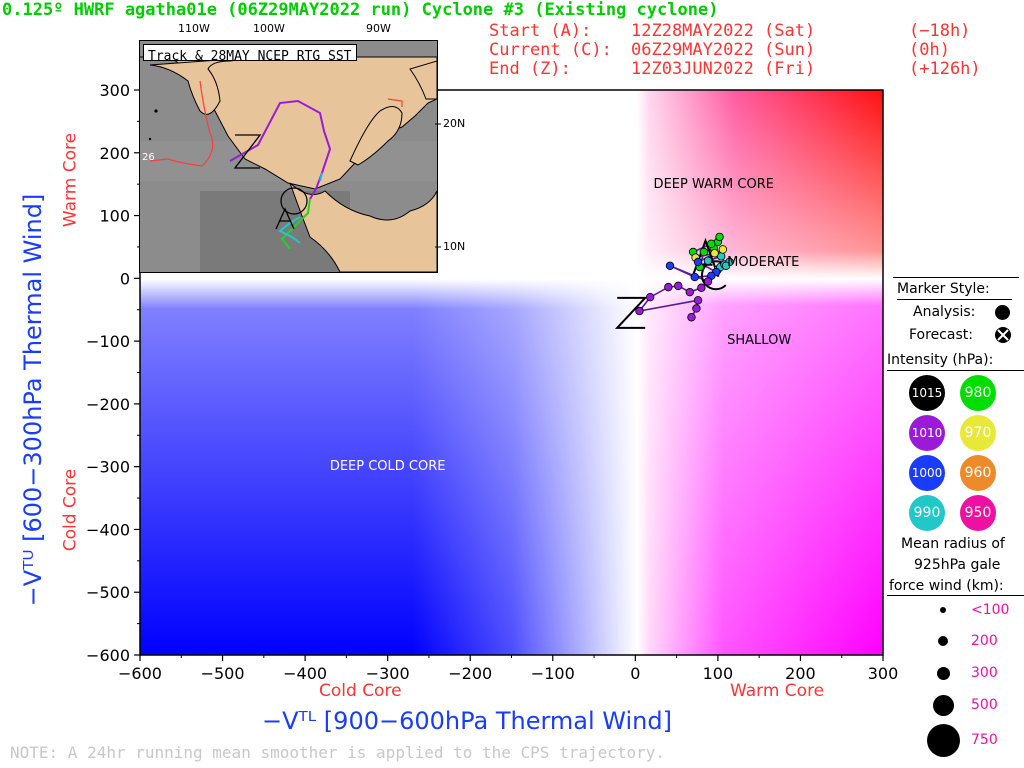 The width and height of the screenshot is (1024, 768). What do you see at coordinates (777, 691) in the screenshot?
I see `x-warm-core-label: Warm Core` at bounding box center [777, 691].